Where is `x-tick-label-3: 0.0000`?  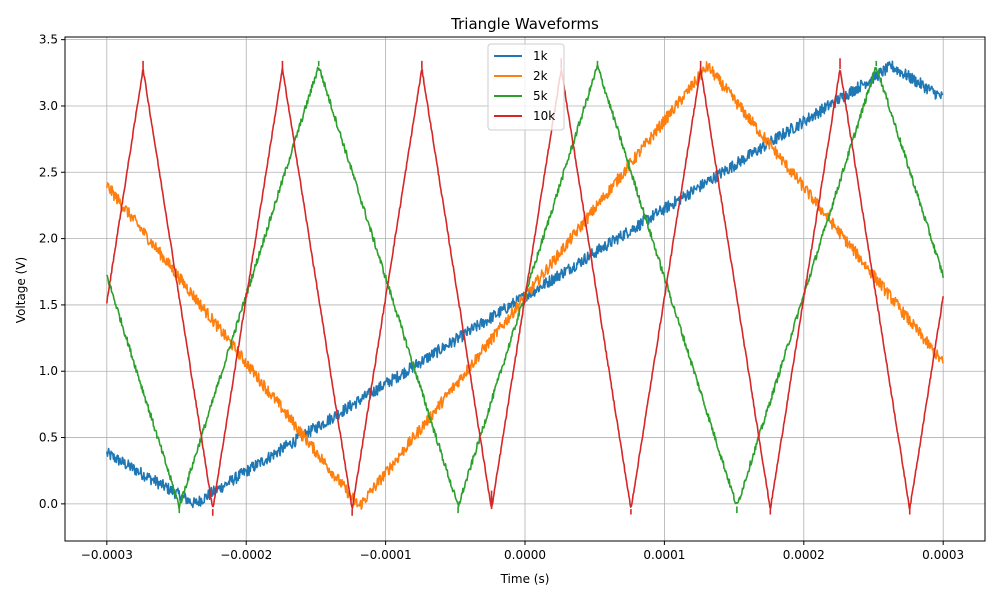 x-tick-label-3: 0.0000 is located at coordinates (525, 555).